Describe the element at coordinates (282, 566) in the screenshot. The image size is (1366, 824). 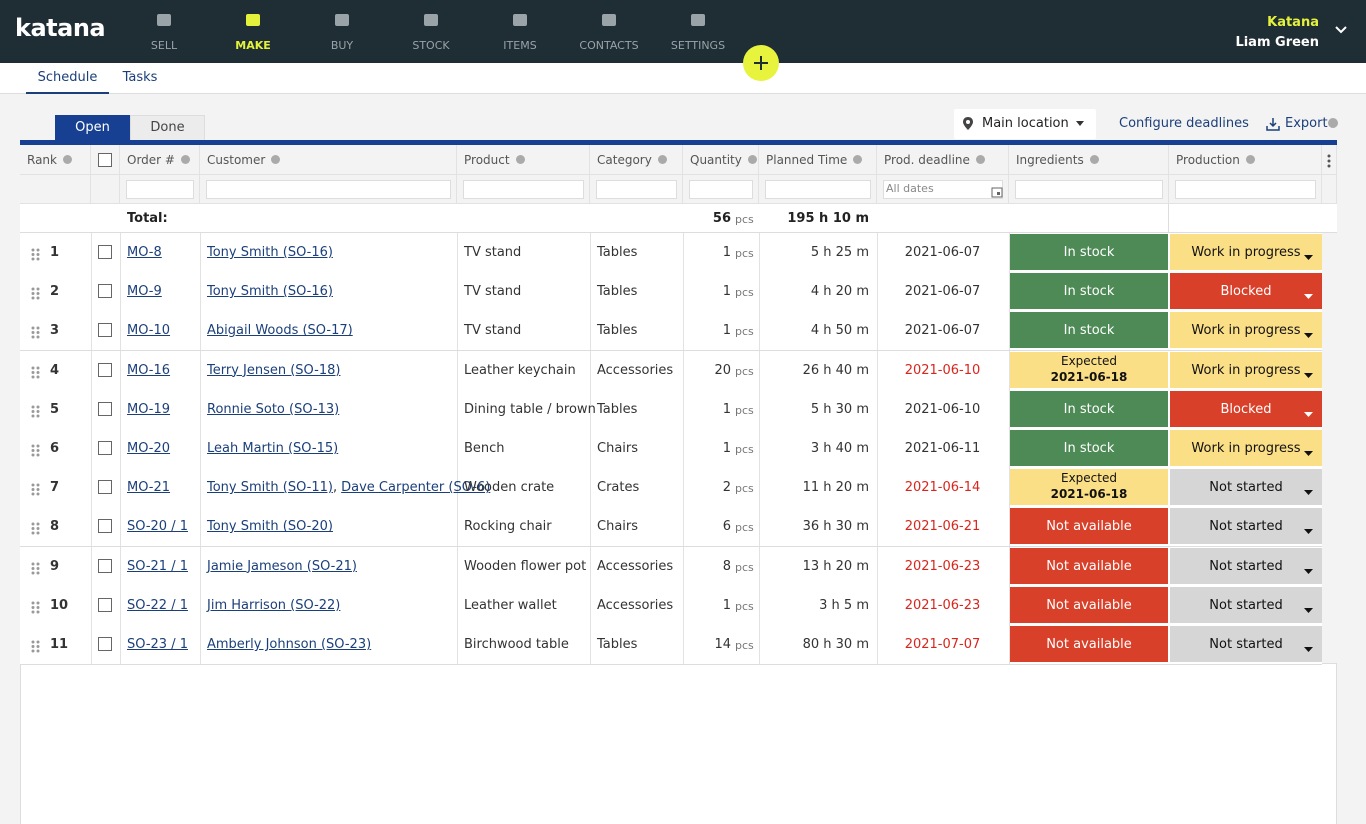
I see `customer-link: Jamie Jameson (SO-21)` at that location.